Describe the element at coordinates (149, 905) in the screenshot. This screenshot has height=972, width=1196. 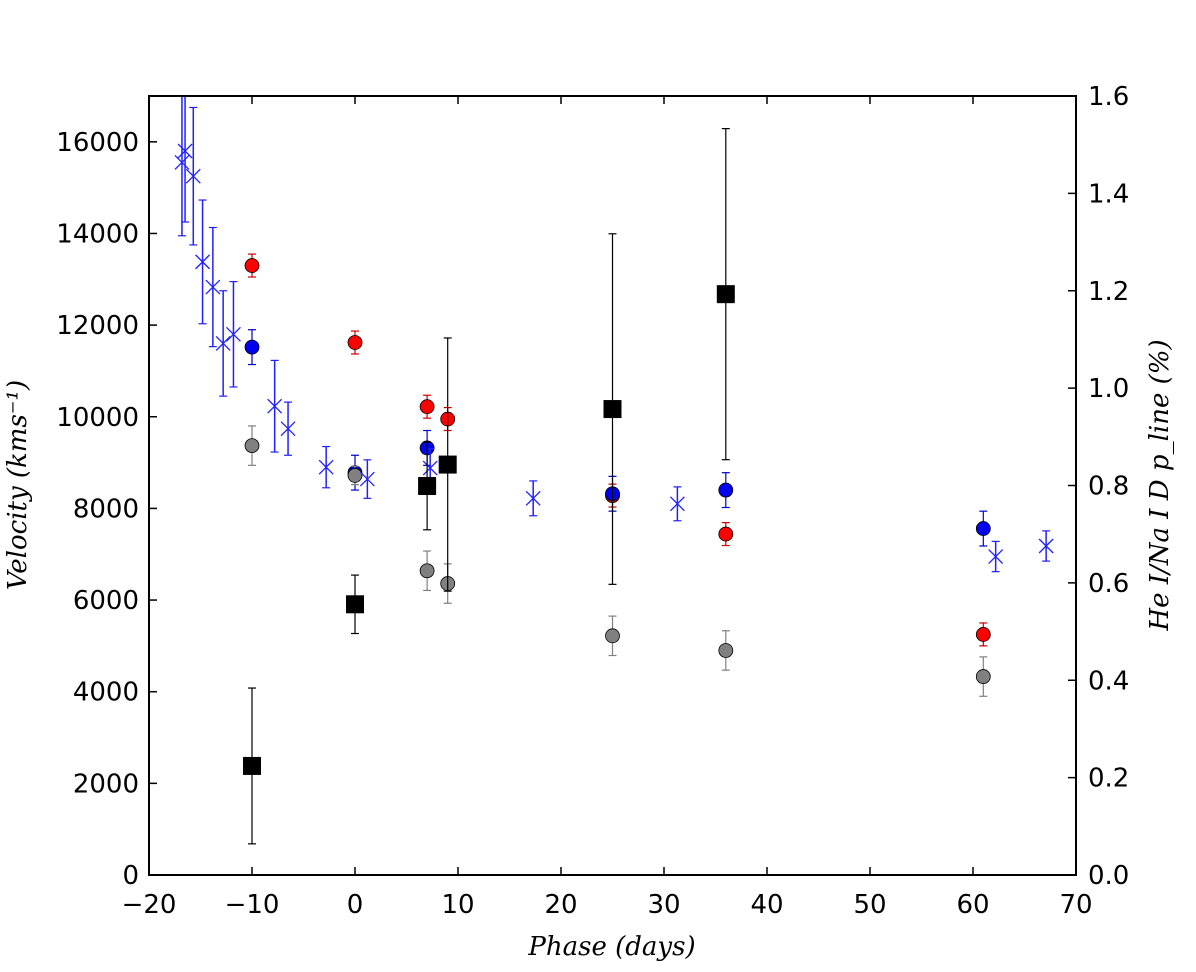
I see `x-tick-label: −20` at that location.